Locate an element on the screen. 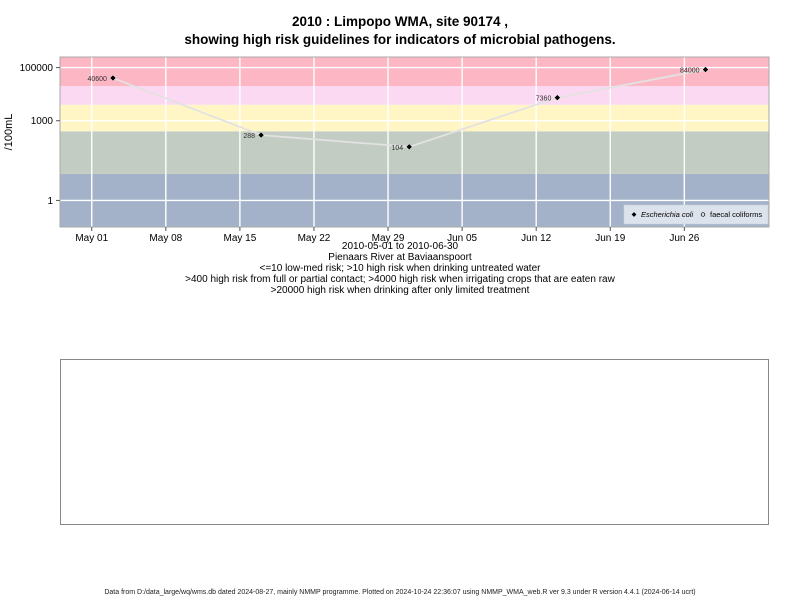  y-tick-label-1: 1 is located at coordinates (50, 201).